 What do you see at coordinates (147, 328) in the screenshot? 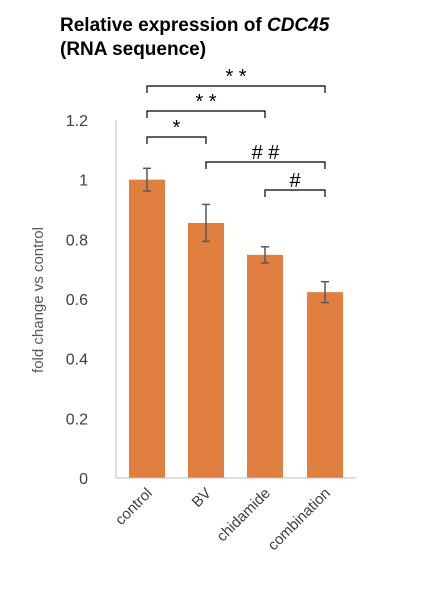
I see `bar-control` at bounding box center [147, 328].